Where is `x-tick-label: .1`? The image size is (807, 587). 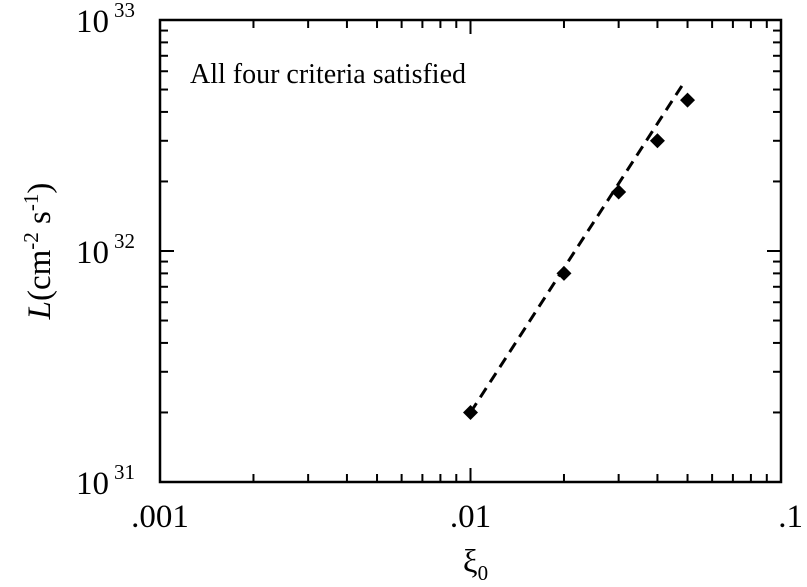 x-tick-label: .1 is located at coordinates (790, 517).